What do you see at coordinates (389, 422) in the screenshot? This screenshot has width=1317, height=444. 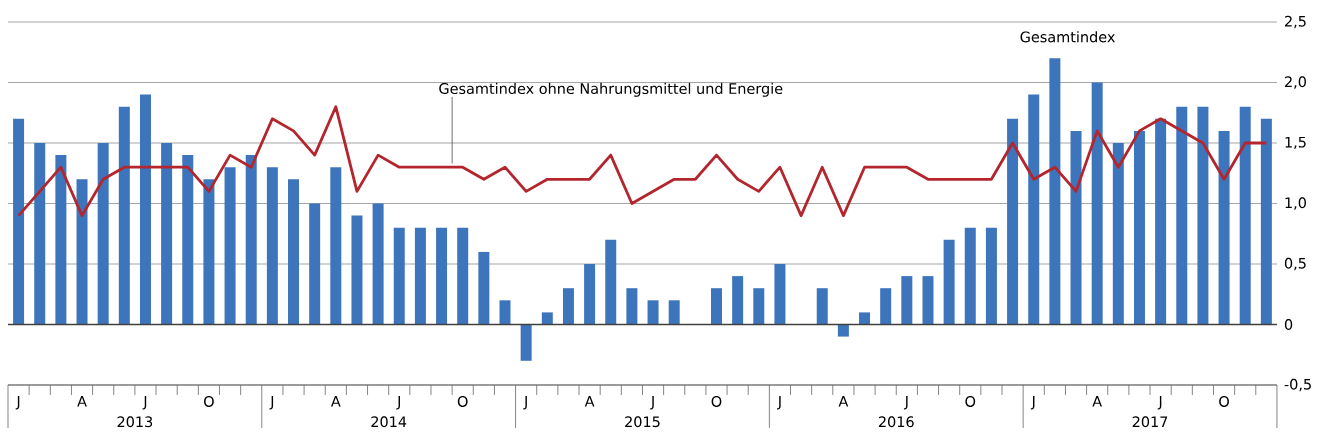 I see `text: 2014` at bounding box center [389, 422].